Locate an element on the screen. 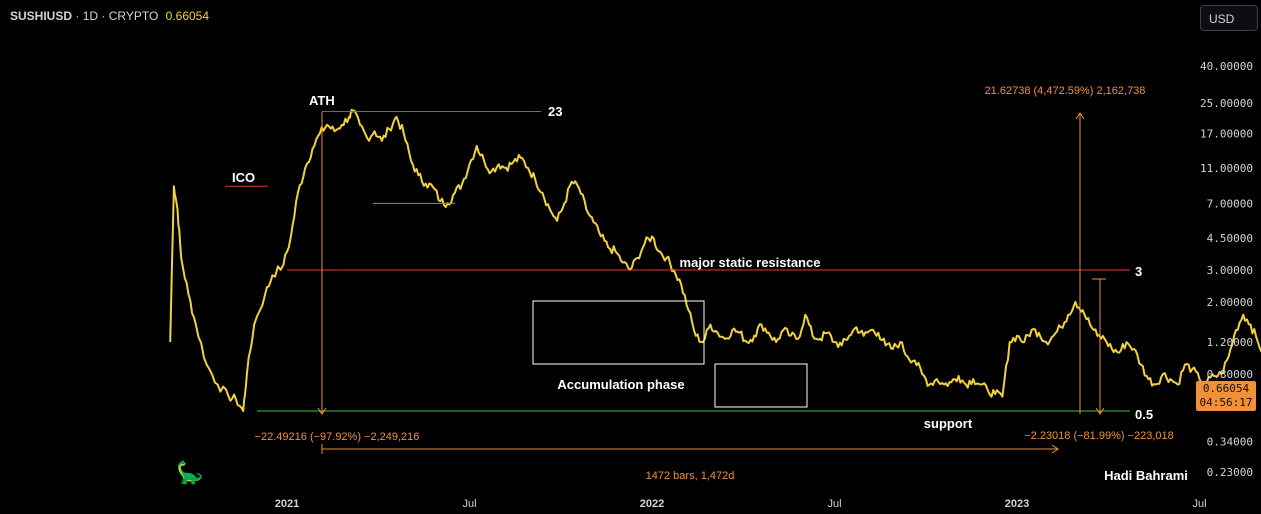  price-badge: 0.66054 04:56:17 is located at coordinates (1226, 396).